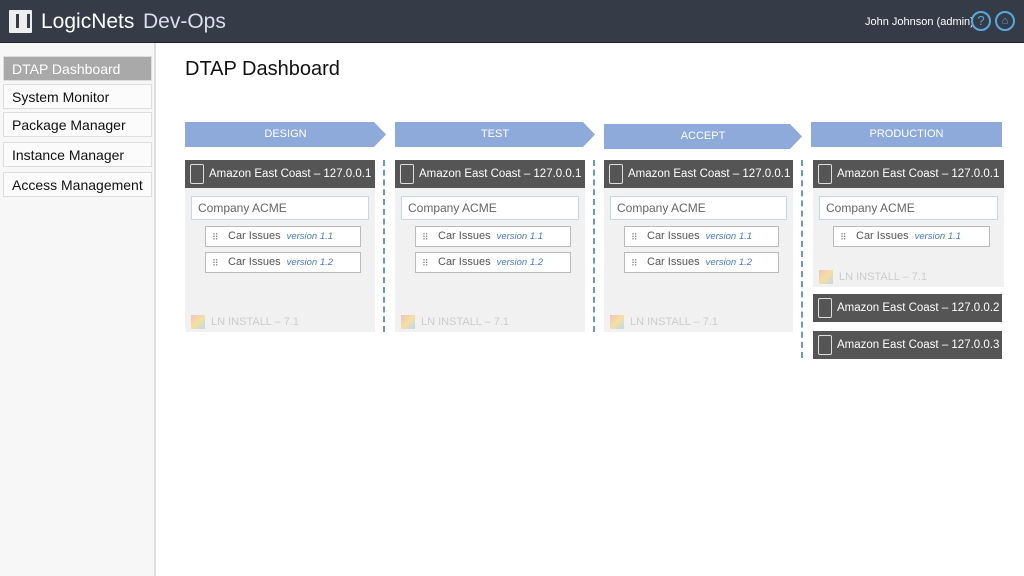 Image resolution: width=1024 pixels, height=576 pixels. I want to click on server-header: Amazon East Coast – 127.0.0.2, so click(907, 308).